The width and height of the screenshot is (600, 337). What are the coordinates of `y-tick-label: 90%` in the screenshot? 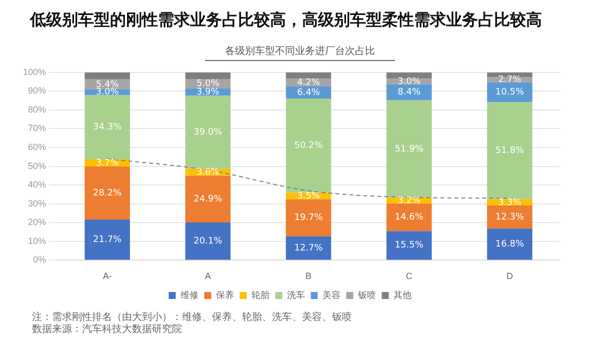 It's located at (37, 91).